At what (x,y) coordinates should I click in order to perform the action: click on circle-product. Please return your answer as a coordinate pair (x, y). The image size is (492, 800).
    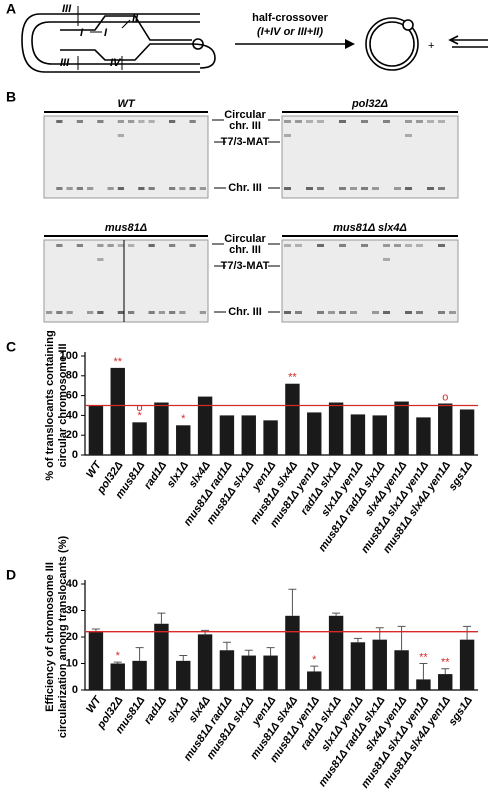
    Looking at the image, I should click on (392, 44).